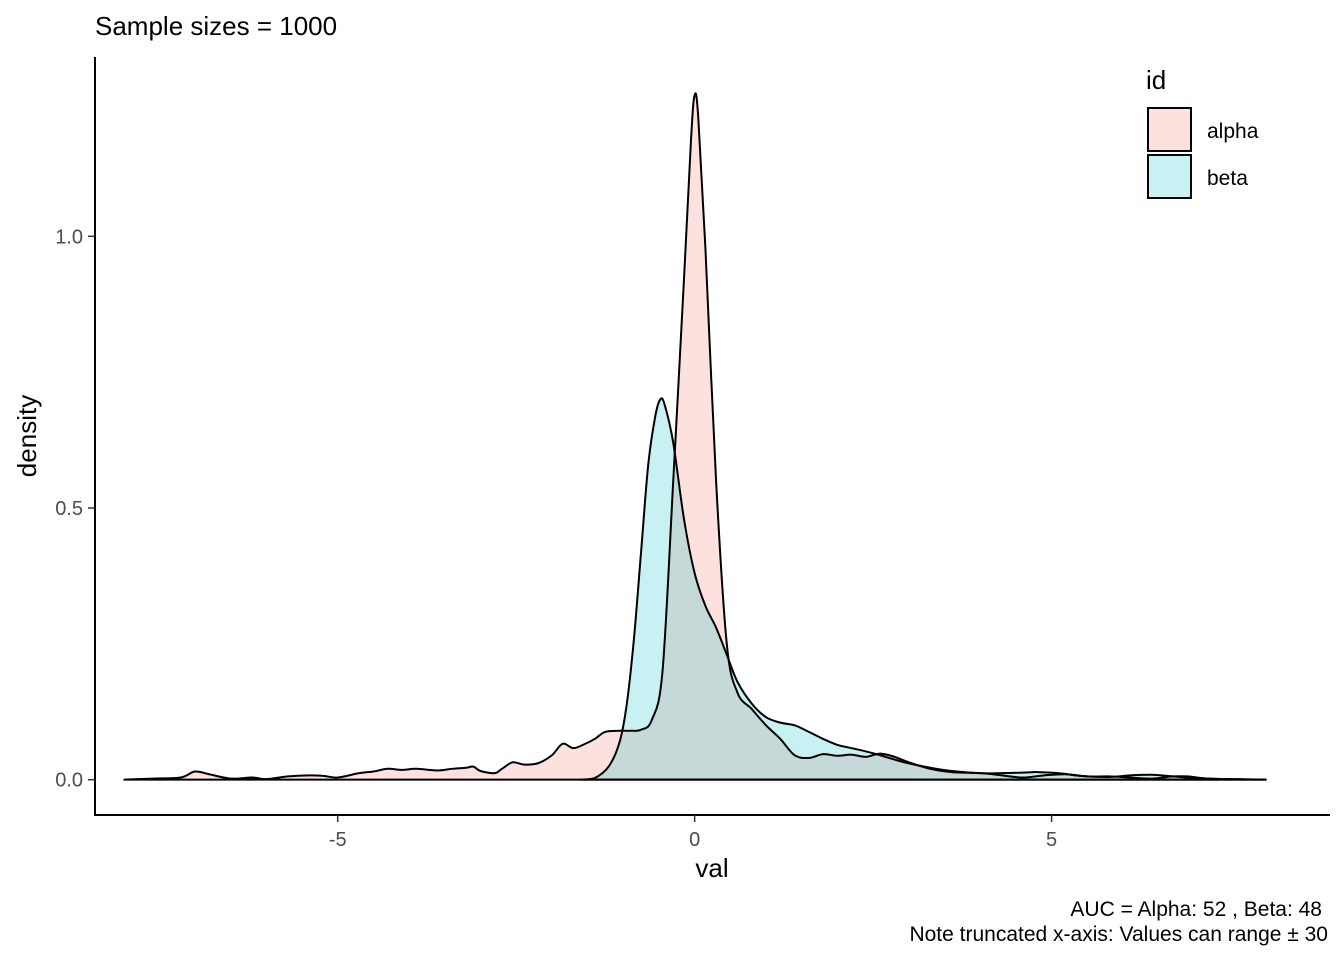  What do you see at coordinates (1202, 132) in the screenshot?
I see `legend: id alpha beta` at bounding box center [1202, 132].